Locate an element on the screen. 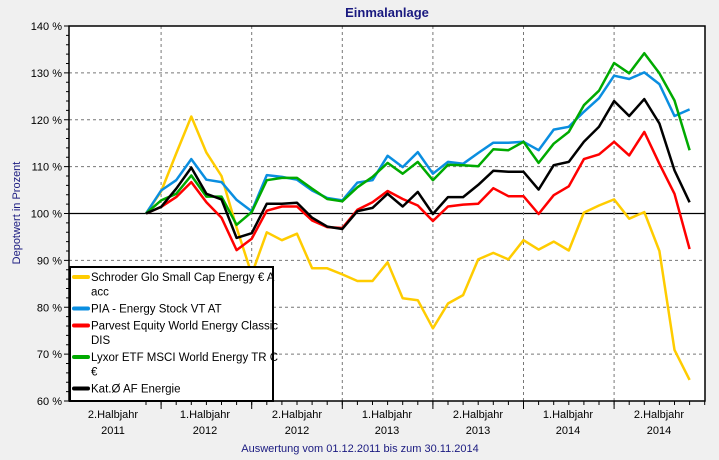 Image resolution: width=719 pixels, height=460 pixels. y-tick-label: 100 % is located at coordinates (46, 215).